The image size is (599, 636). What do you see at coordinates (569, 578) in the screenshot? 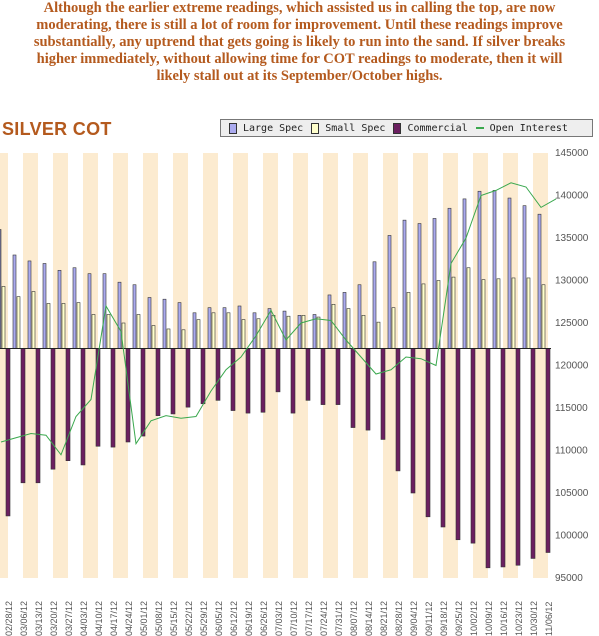
I see `y-tick-label: 95000` at bounding box center [569, 578].